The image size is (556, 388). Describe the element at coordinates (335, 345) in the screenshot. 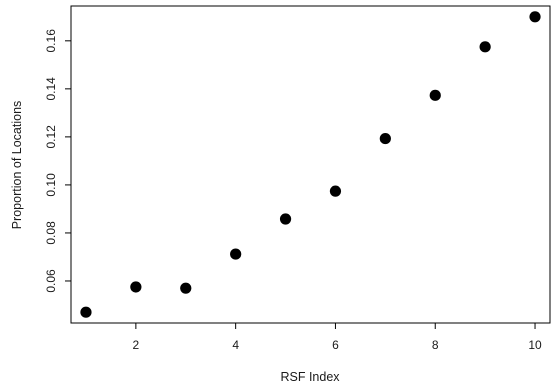

I see `x-tick-label: 6` at that location.